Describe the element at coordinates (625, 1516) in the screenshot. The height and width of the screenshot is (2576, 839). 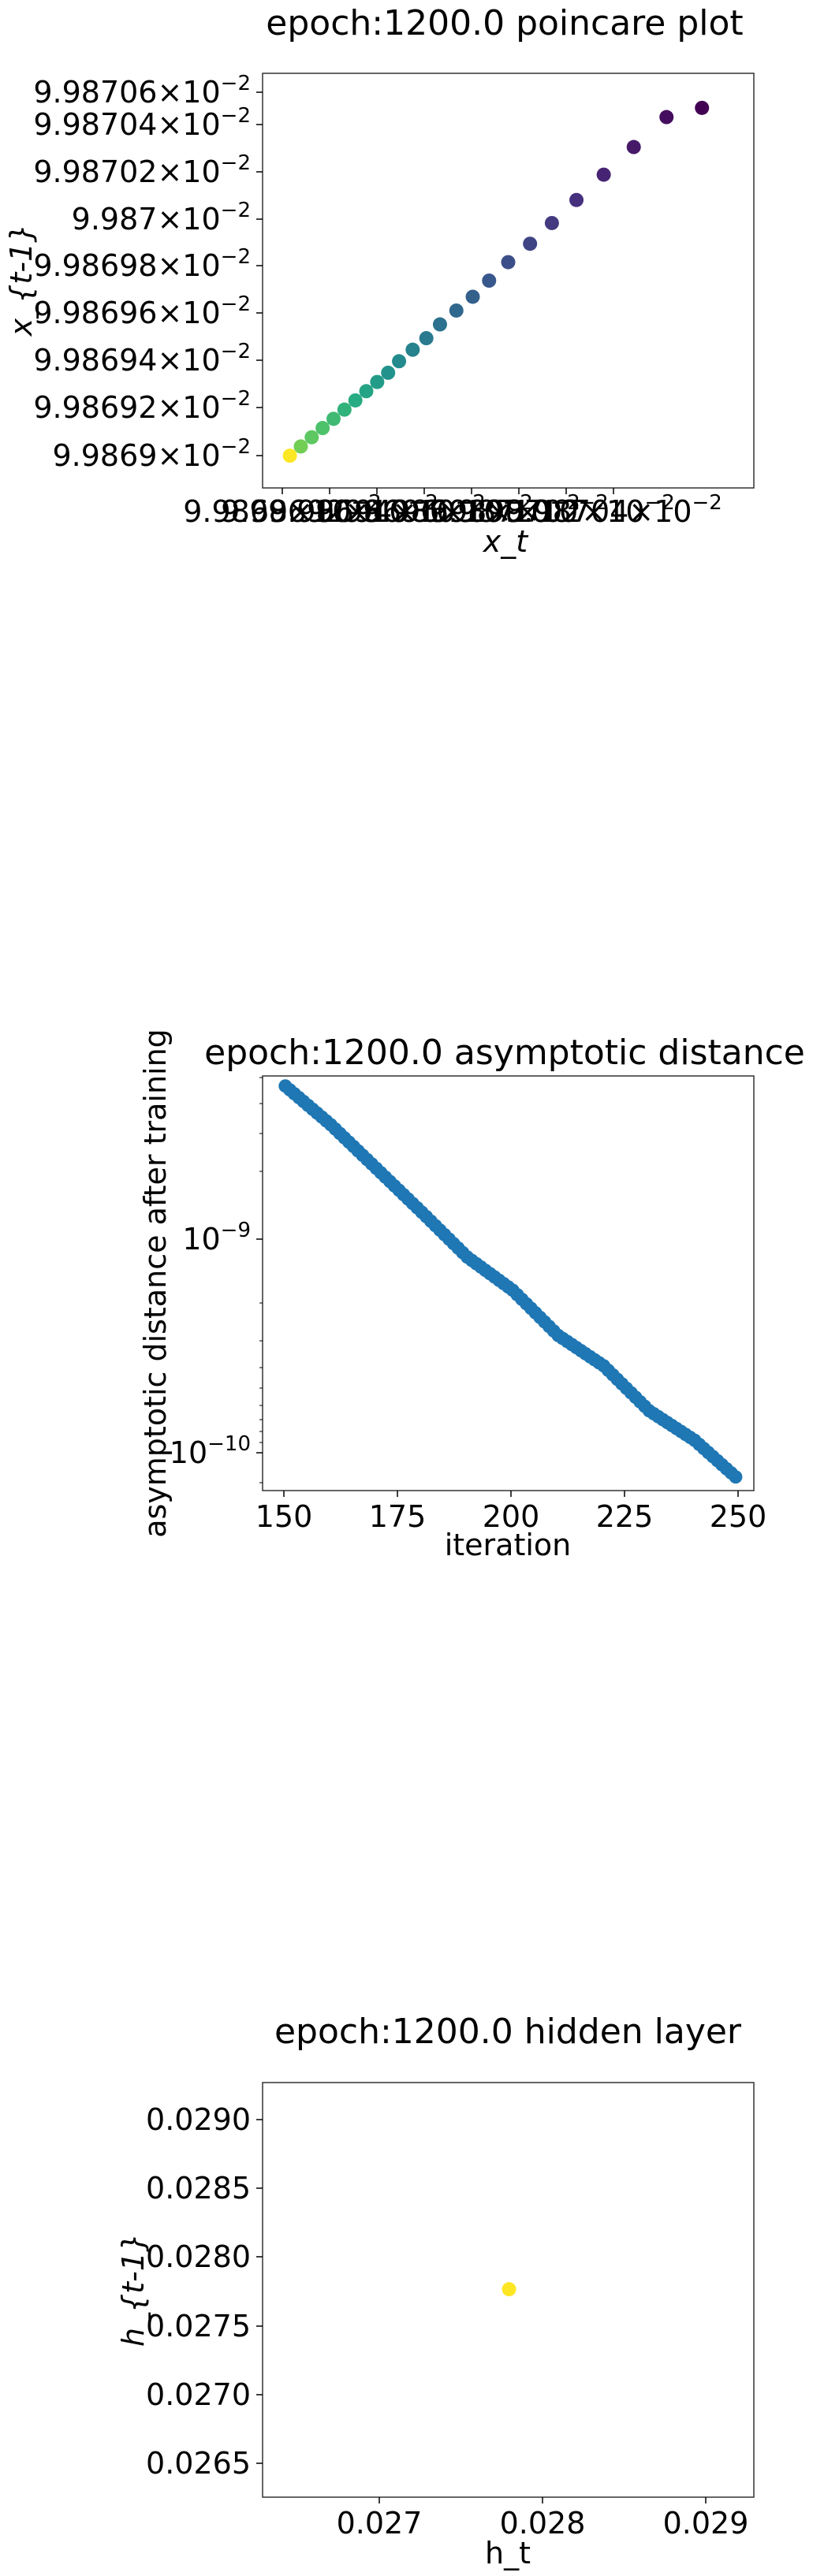
I see `asymptotic-xtick-label: 225` at that location.